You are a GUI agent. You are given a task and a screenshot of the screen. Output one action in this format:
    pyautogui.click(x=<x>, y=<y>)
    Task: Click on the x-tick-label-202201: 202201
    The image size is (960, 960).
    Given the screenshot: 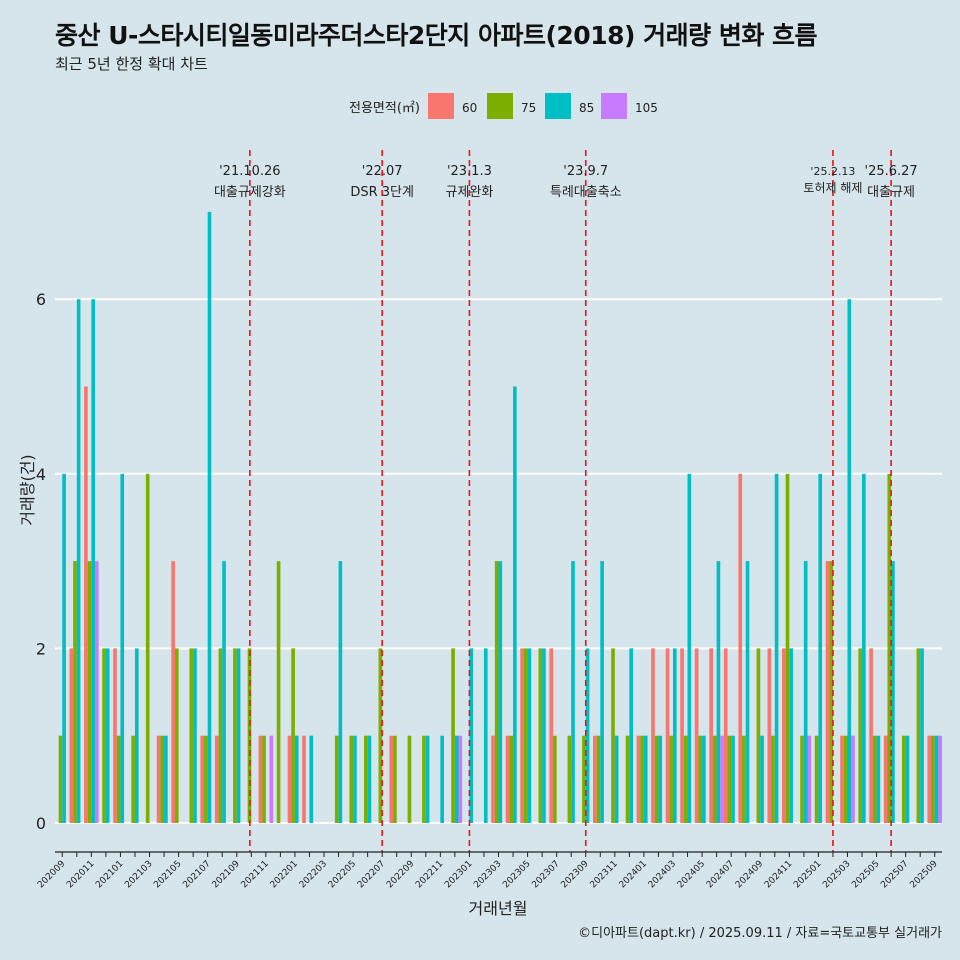 What is the action you would take?
    pyautogui.click(x=284, y=874)
    